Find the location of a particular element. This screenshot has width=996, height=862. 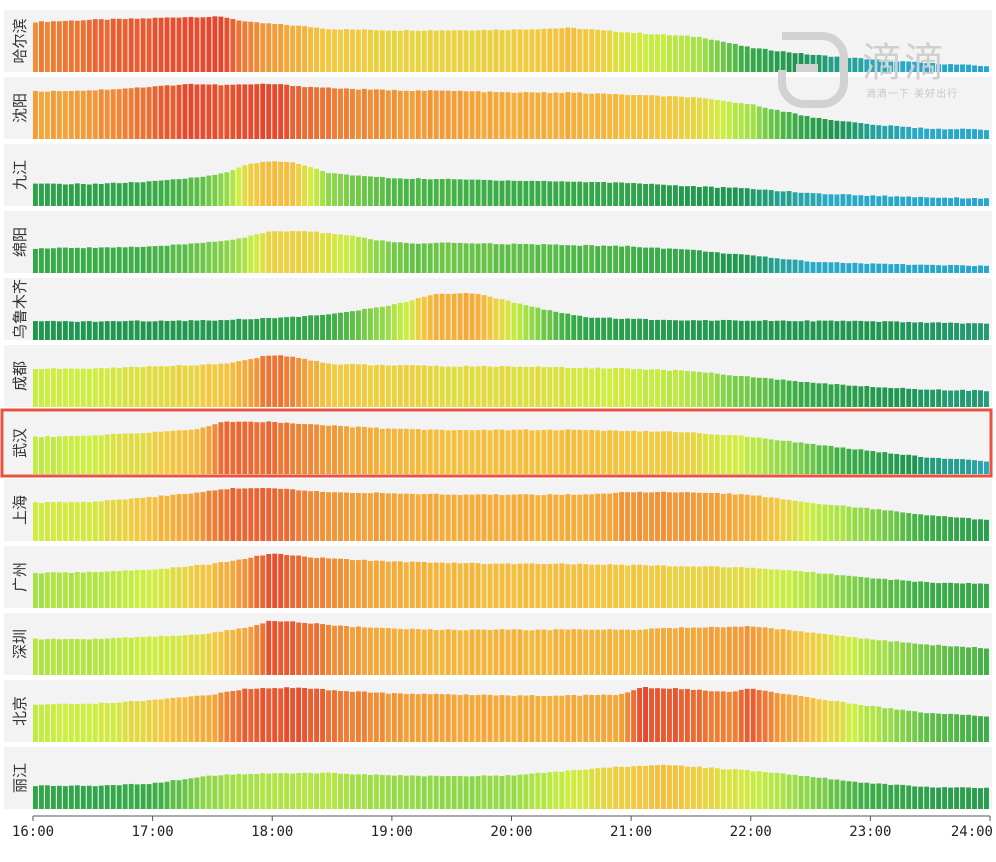

x-tick-label: 17:00 is located at coordinates (153, 832).